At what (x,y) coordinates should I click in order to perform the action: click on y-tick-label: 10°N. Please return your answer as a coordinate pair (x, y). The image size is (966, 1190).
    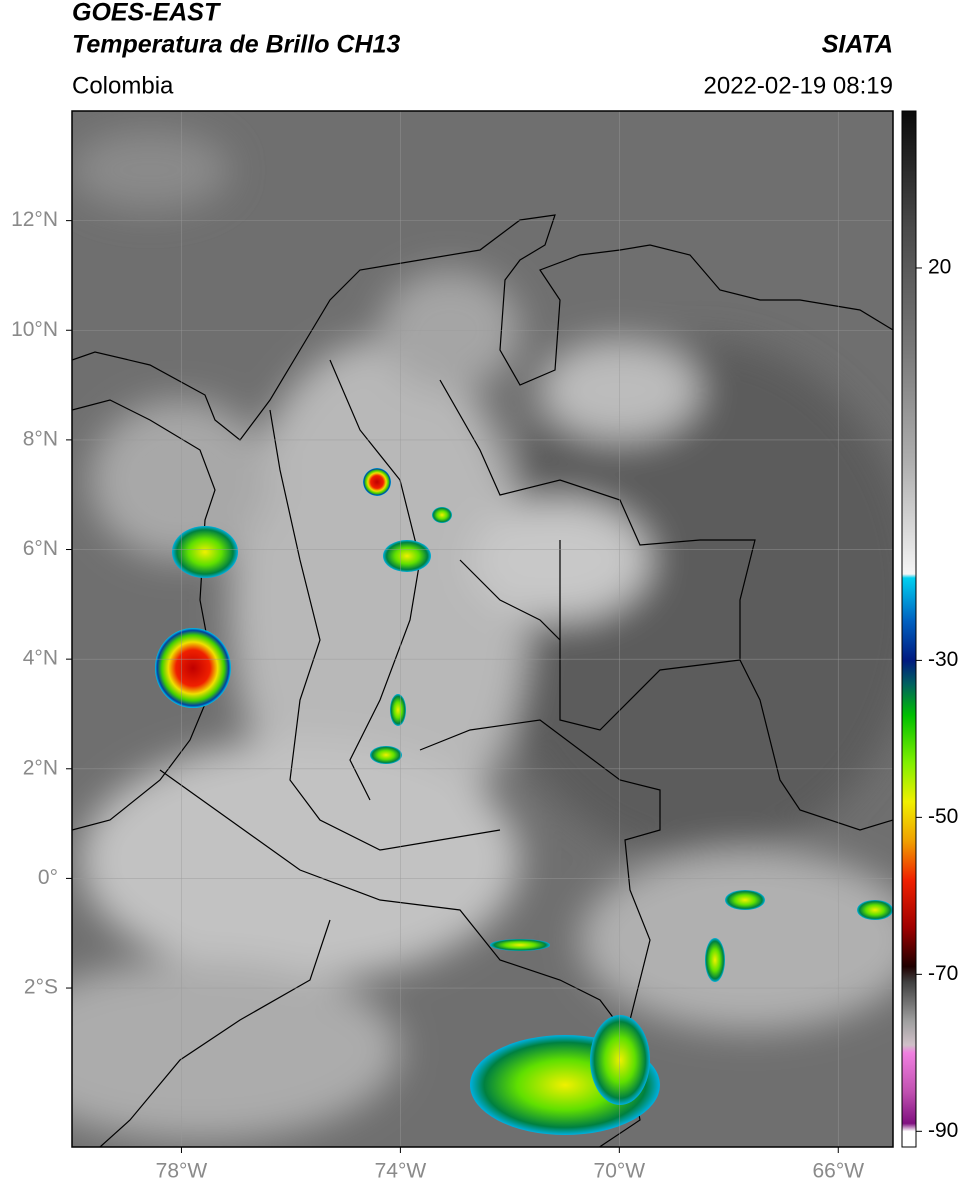
    Looking at the image, I should click on (34, 329).